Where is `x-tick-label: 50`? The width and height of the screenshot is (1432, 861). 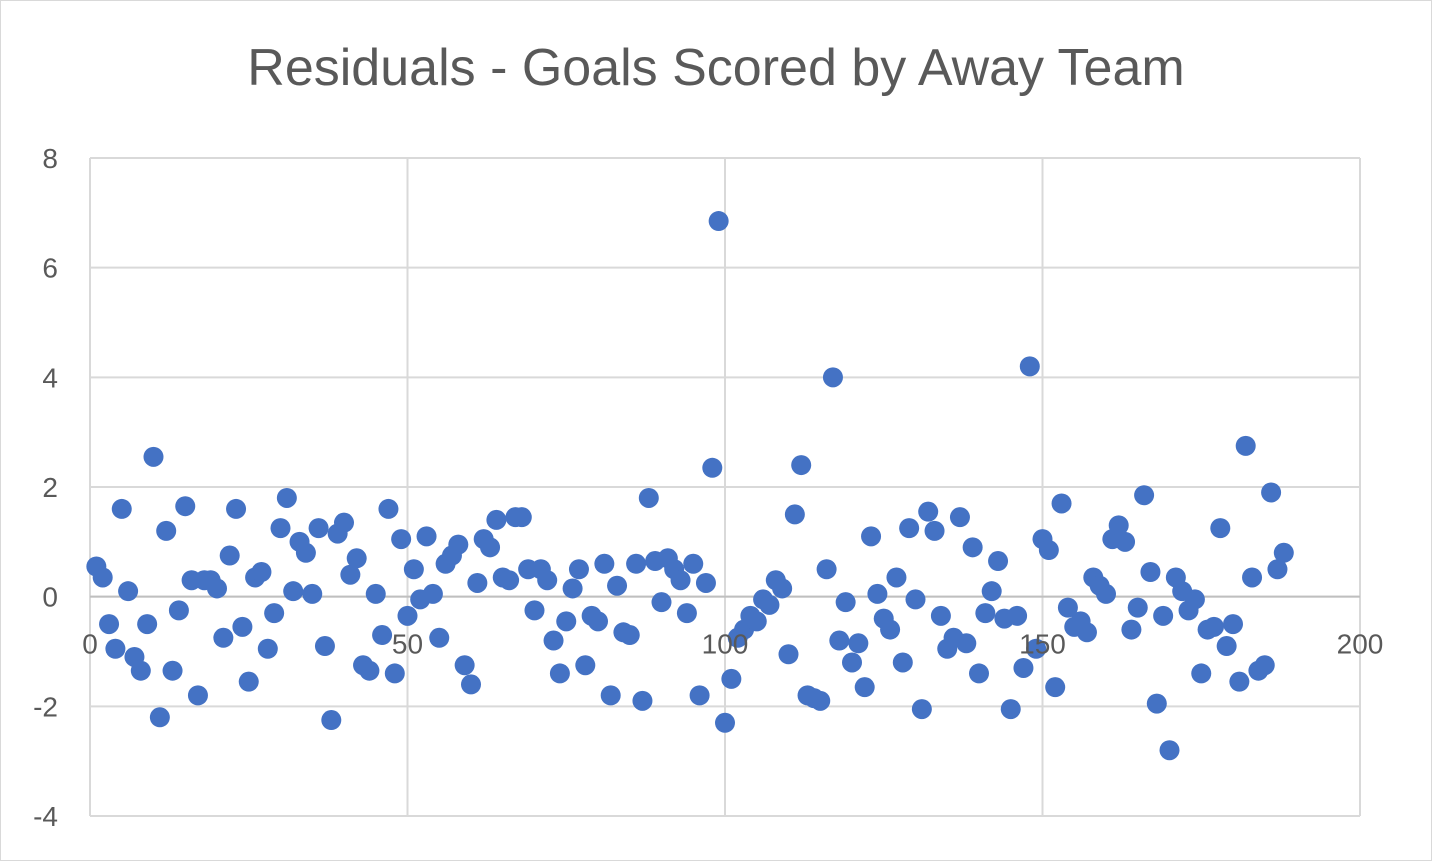
x-tick-label: 50 is located at coordinates (407, 644).